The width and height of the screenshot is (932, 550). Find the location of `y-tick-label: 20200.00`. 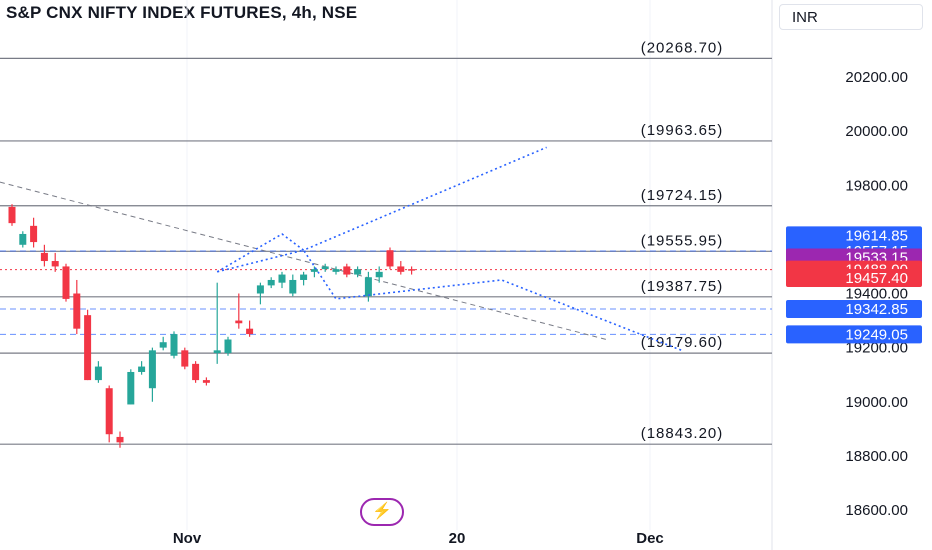

y-tick-label: 20200.00 is located at coordinates (876, 77).